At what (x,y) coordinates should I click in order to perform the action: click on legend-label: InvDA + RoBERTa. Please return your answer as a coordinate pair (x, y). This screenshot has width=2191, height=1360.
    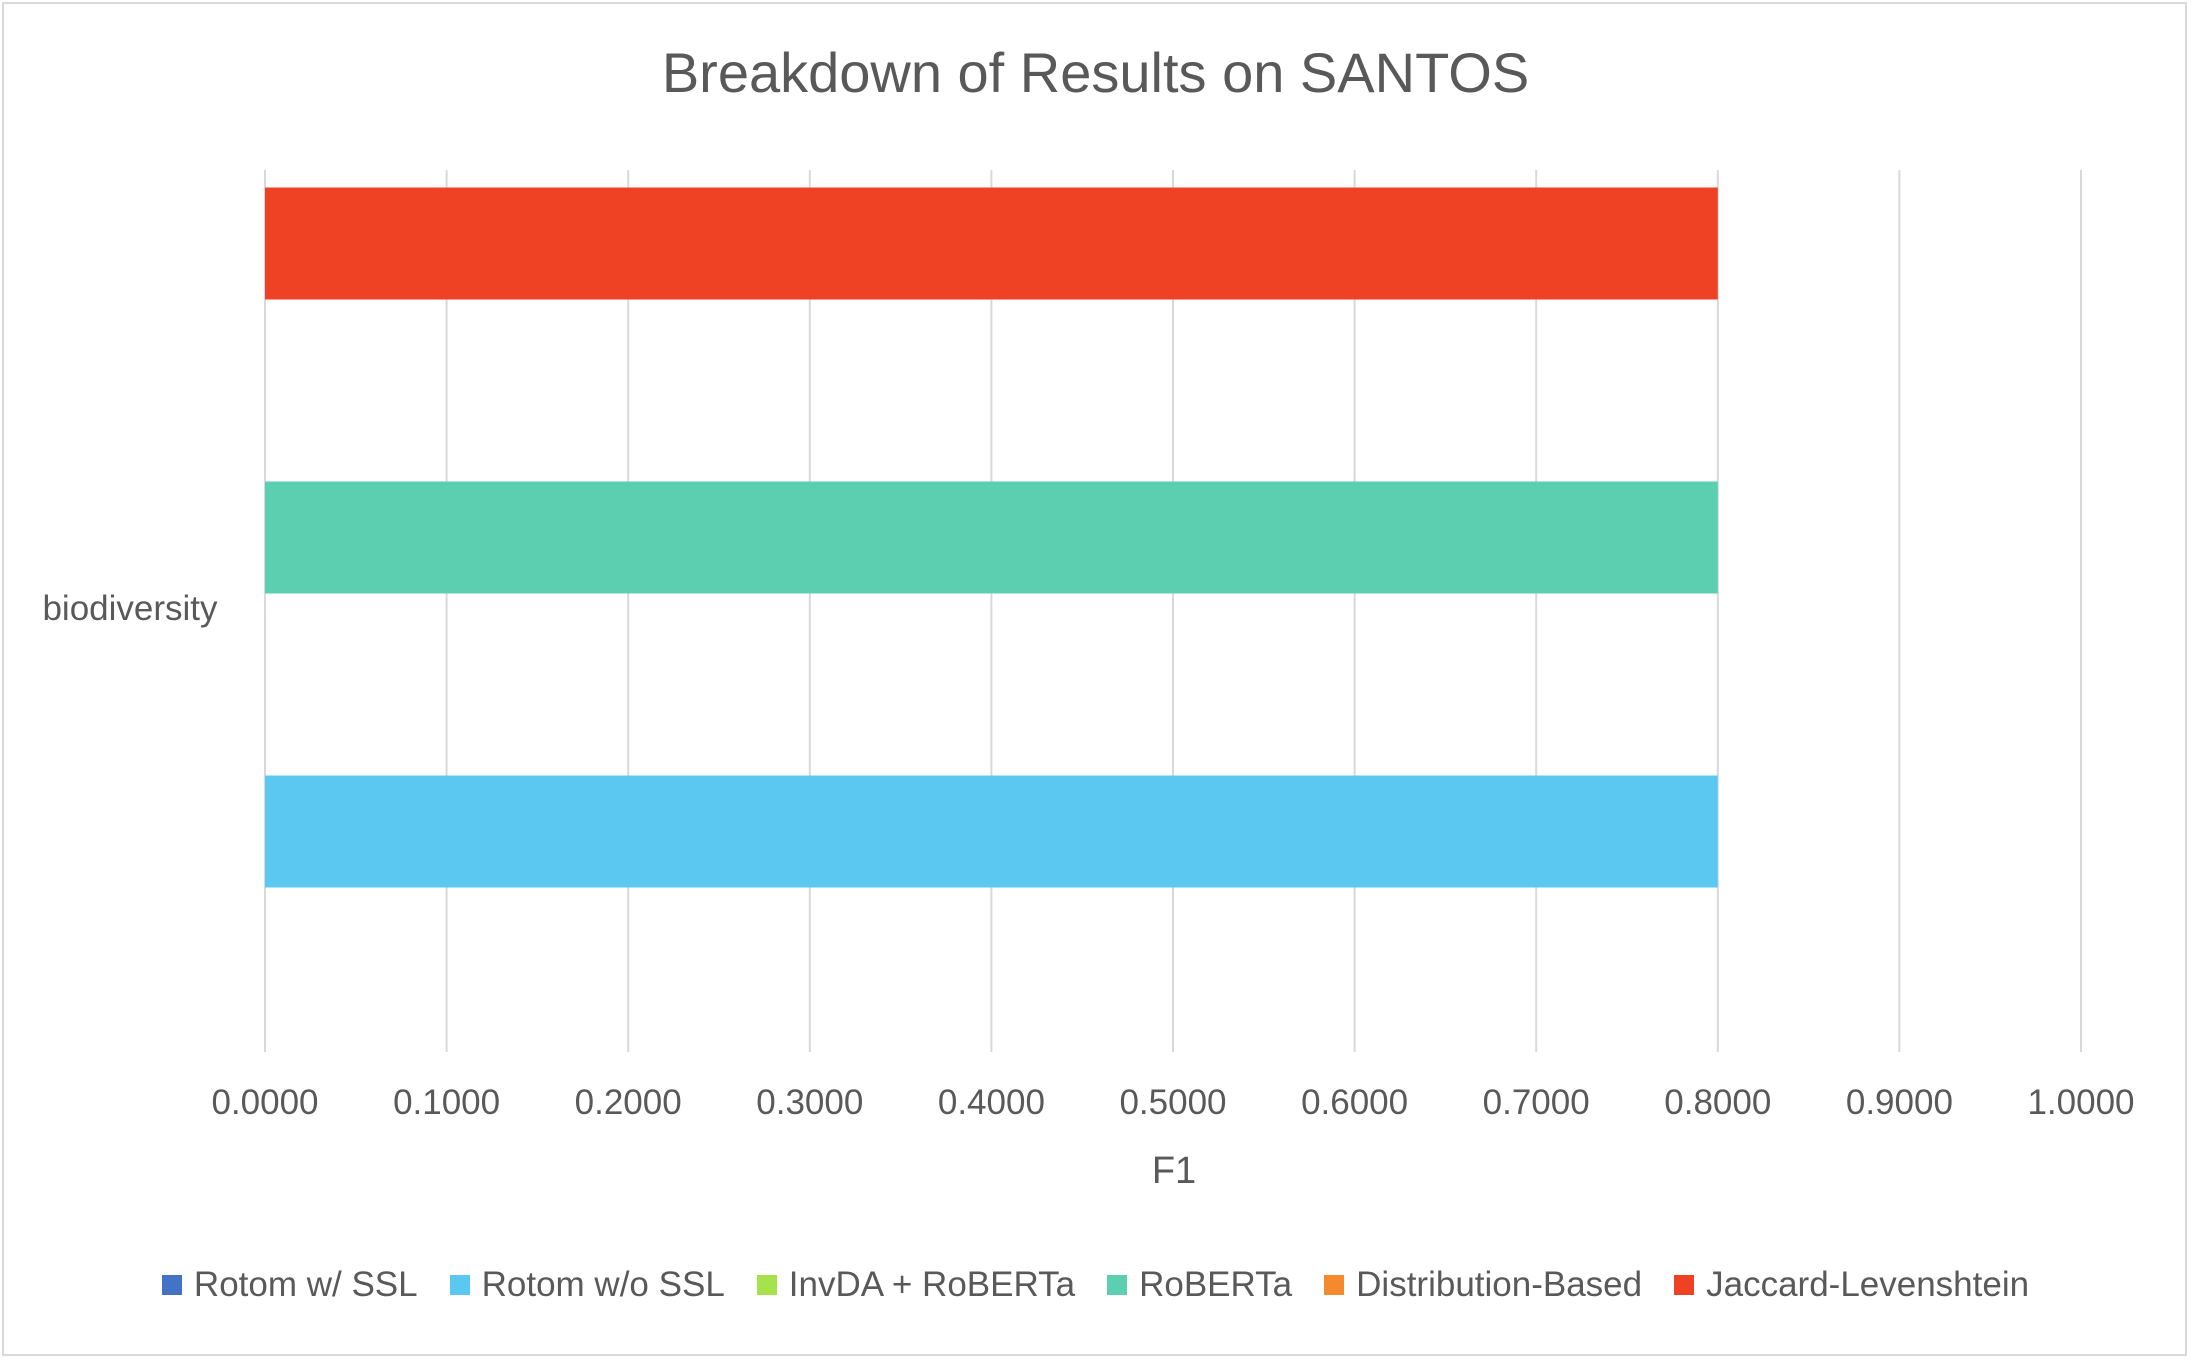
    Looking at the image, I should click on (932, 1284).